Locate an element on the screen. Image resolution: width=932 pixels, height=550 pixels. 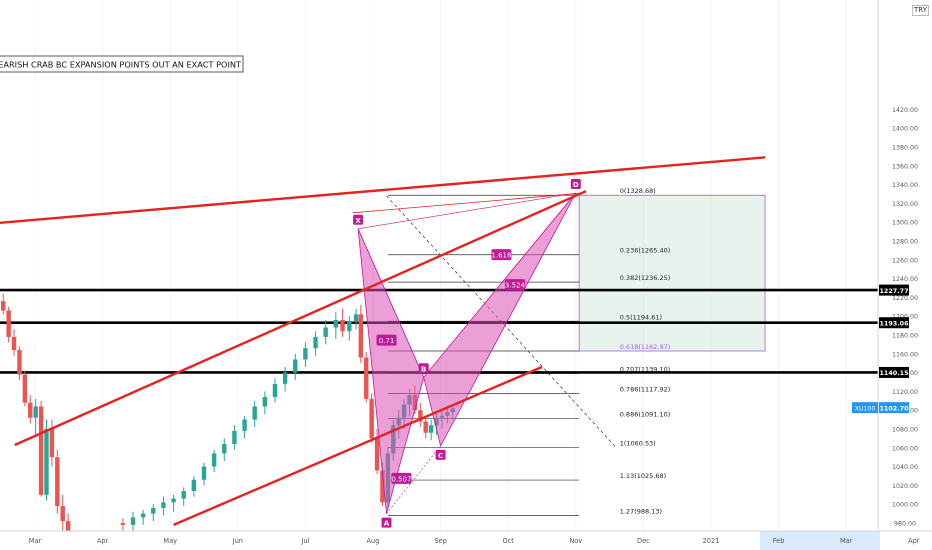
y-tick-label: 1400.00 is located at coordinates (905, 129).